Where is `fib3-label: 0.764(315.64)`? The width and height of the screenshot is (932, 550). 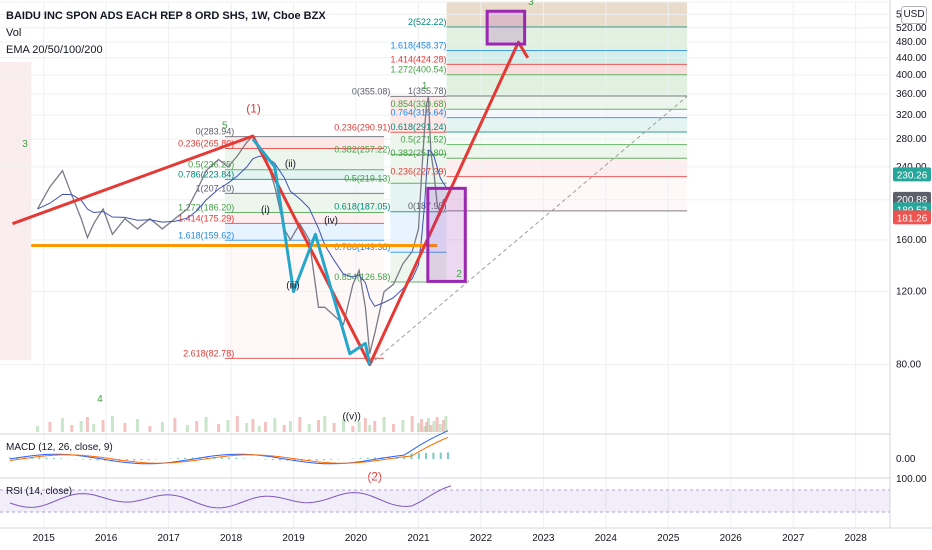
fib3-label: 0.764(315.64) is located at coordinates (419, 113).